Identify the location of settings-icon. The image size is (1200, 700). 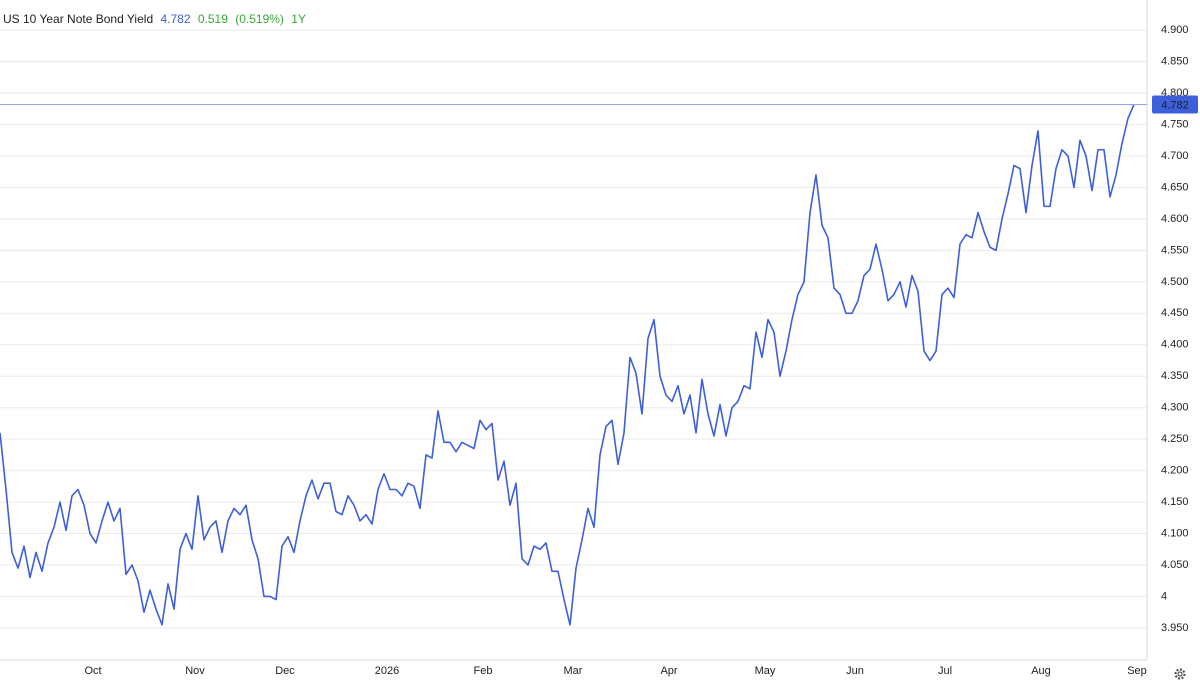
(1180, 674).